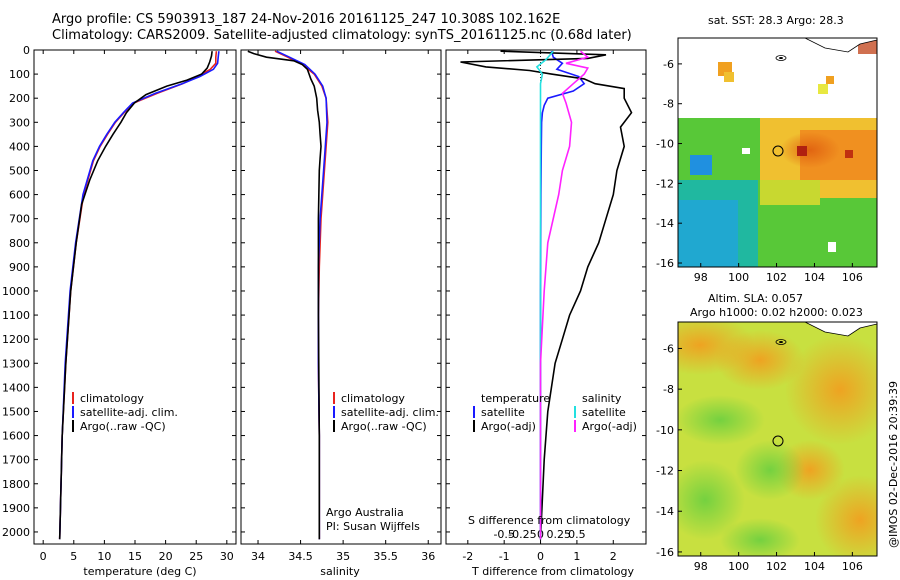 The height and width of the screenshot is (580, 900). Describe the element at coordinates (577, 534) in the screenshot. I see `s-tick-label: 0.5` at that location.